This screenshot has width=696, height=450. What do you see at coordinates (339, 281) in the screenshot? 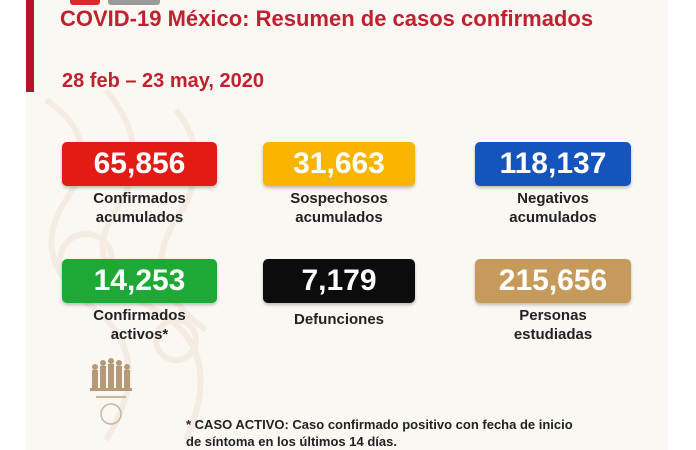
I see `defunciones-value-box: 7,179` at bounding box center [339, 281].